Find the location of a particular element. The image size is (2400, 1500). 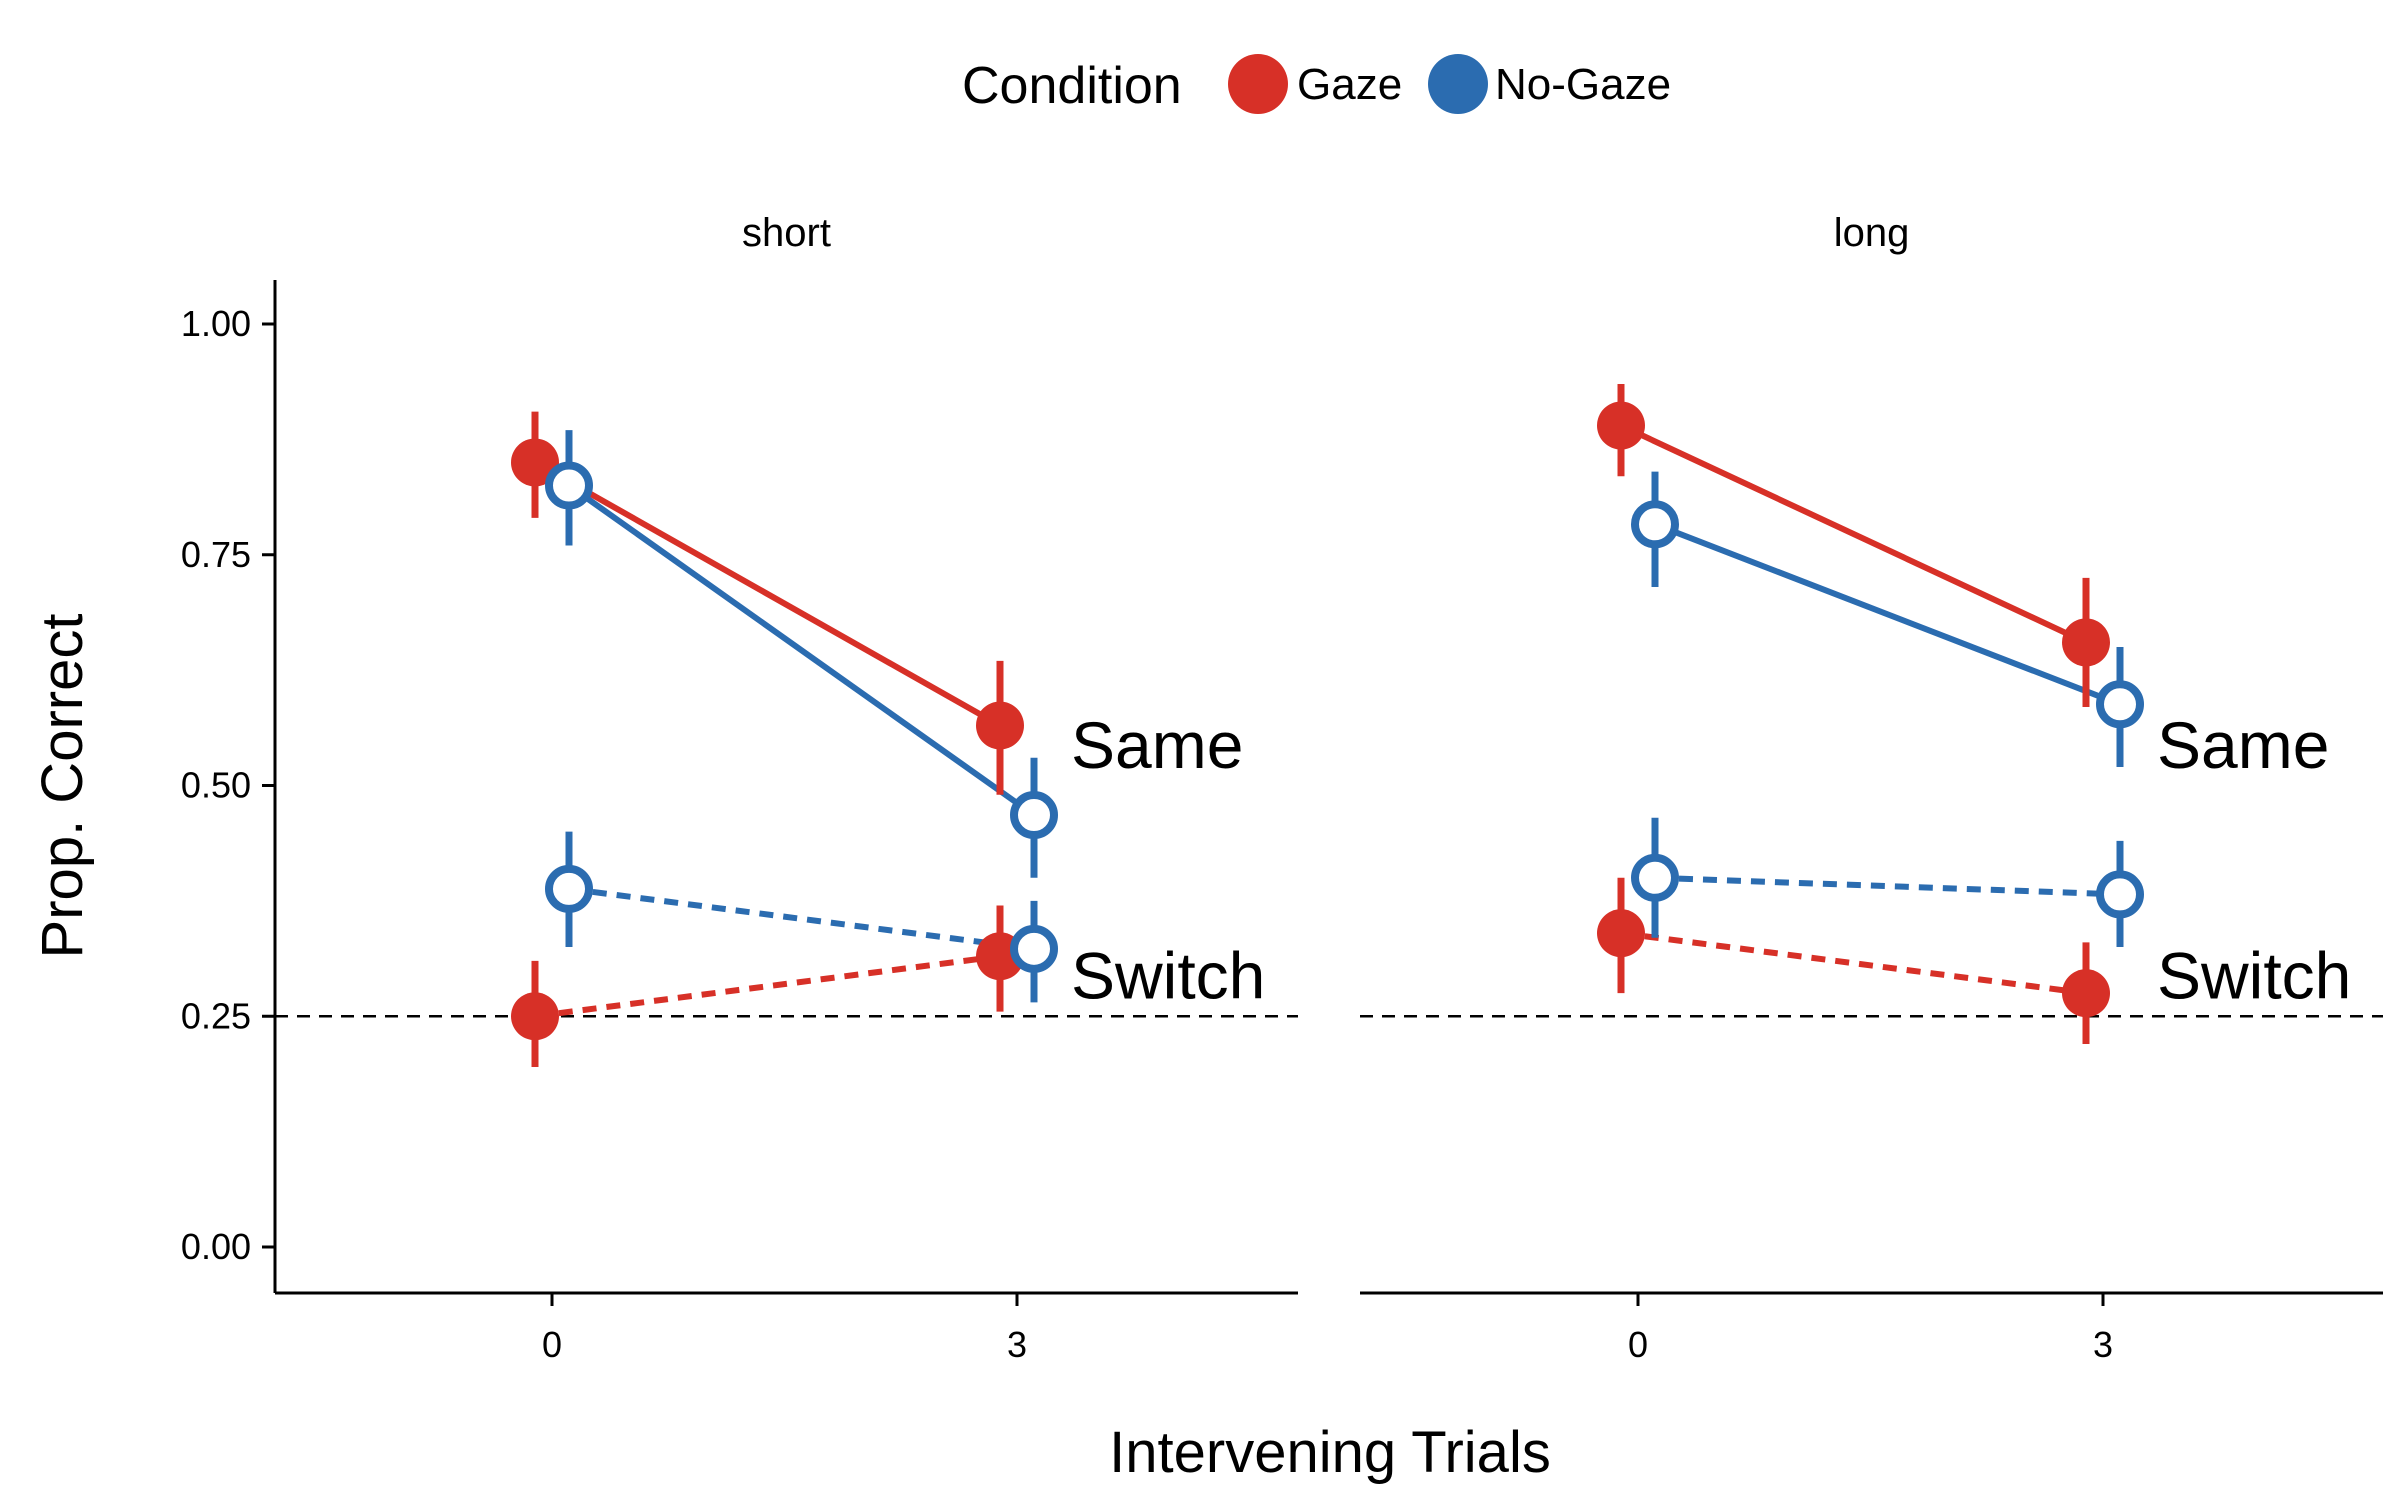

y-tick-label: 0.00 is located at coordinates (216, 1246).